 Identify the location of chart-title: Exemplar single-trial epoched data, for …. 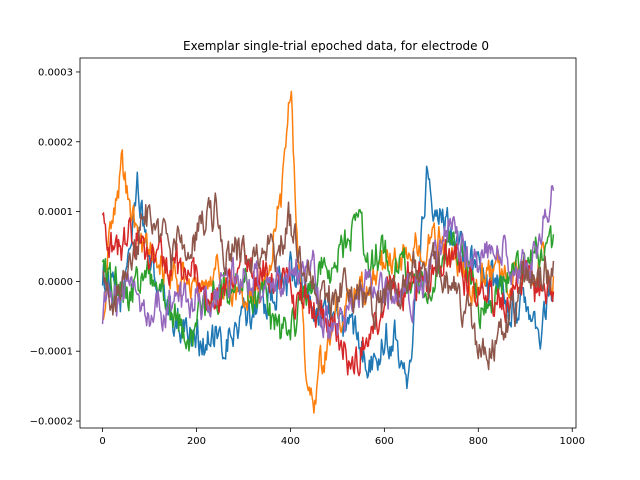
(336, 46).